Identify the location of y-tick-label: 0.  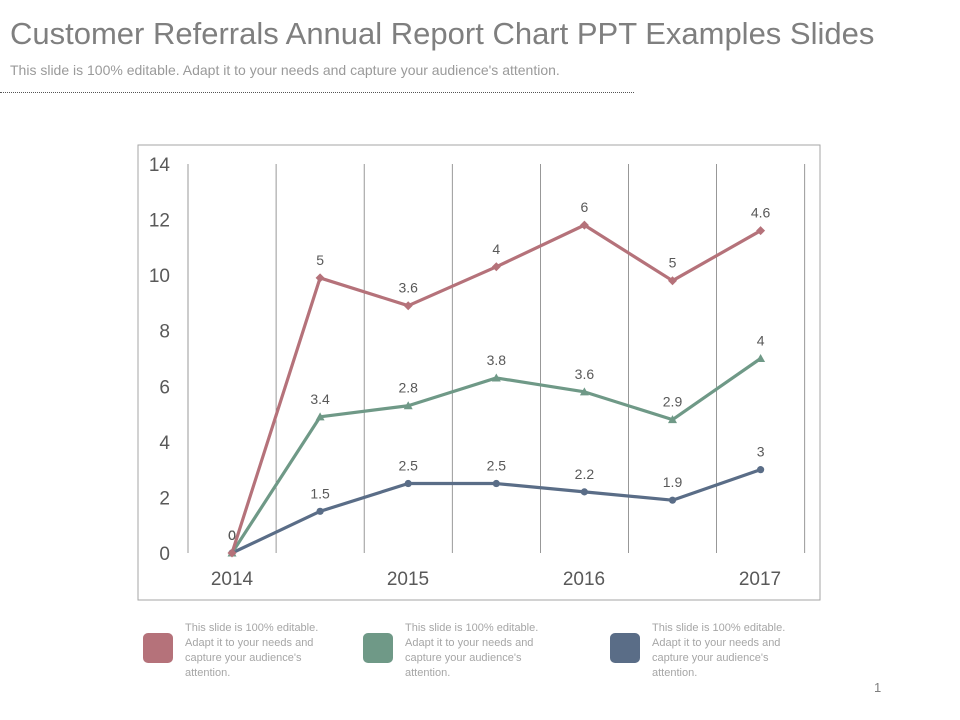
(164, 554).